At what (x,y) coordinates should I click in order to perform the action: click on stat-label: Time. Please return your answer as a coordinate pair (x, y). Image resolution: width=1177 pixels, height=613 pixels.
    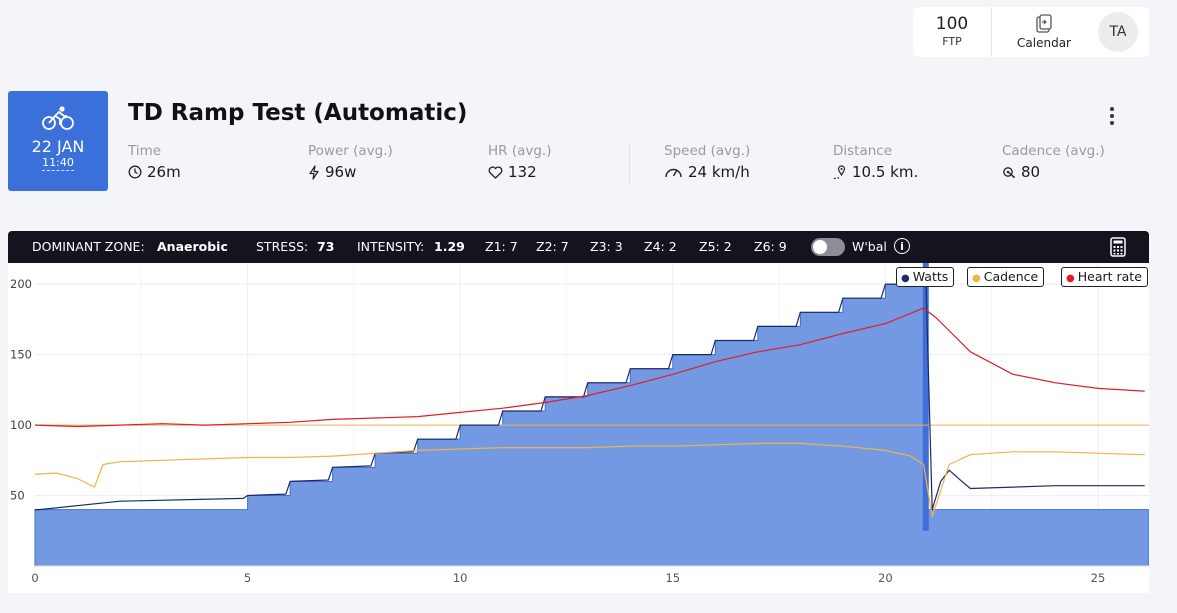
    Looking at the image, I should click on (145, 151).